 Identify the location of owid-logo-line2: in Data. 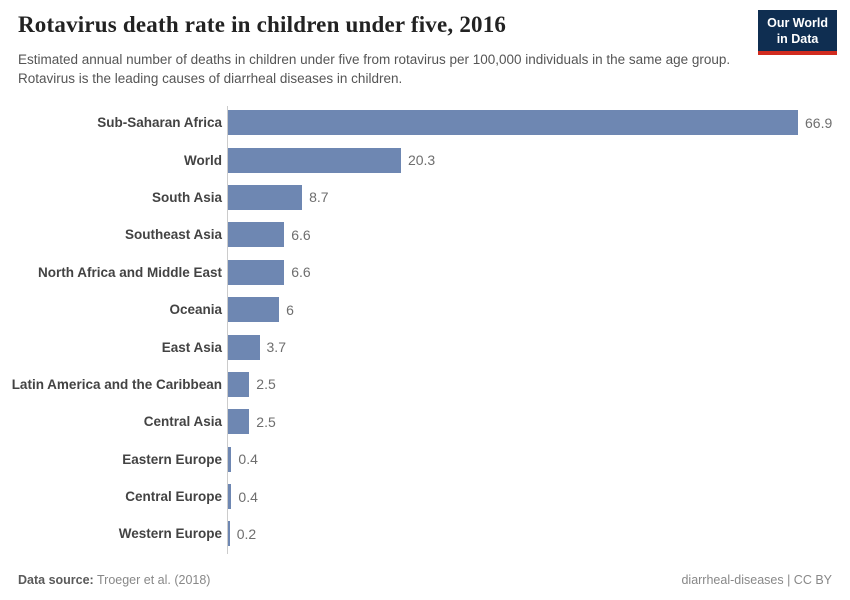
(797, 38).